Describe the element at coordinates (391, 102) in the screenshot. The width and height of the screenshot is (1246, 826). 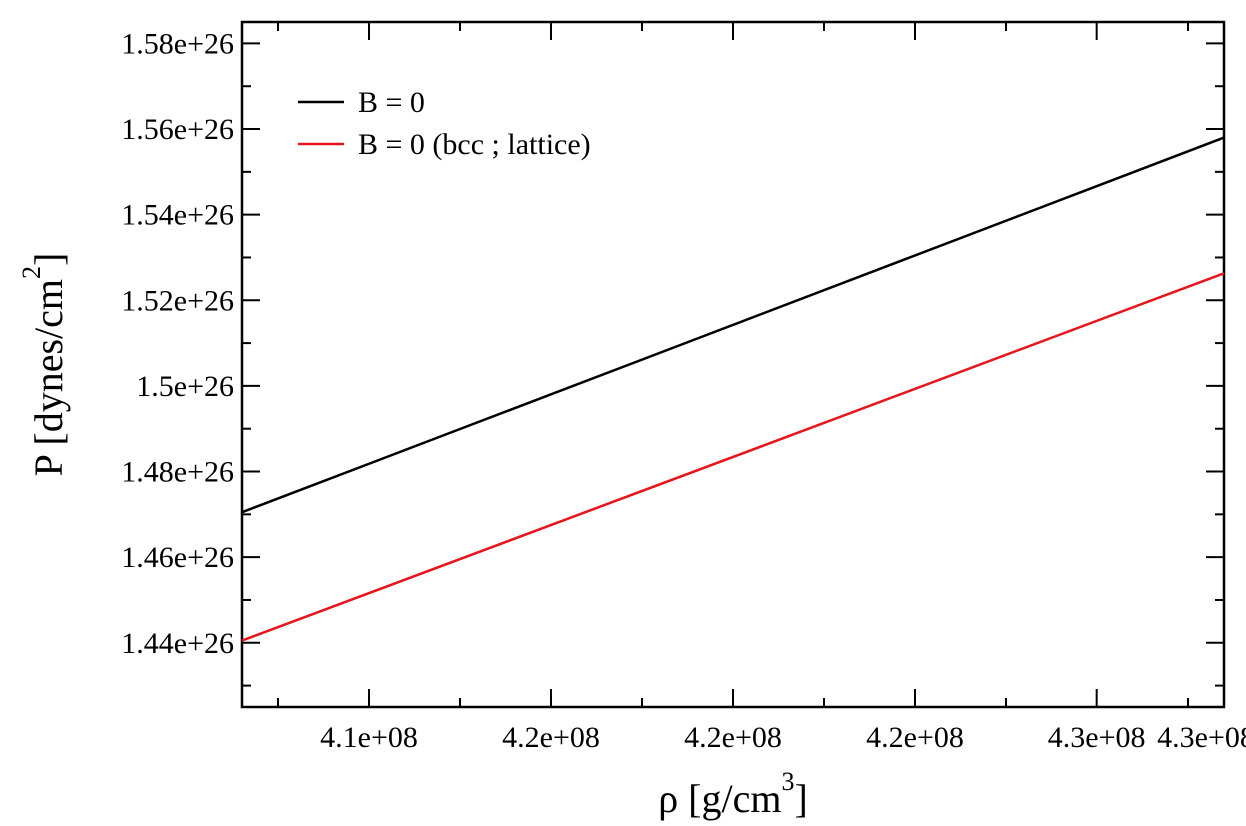
I see `legend-label-1: B = 0` at that location.